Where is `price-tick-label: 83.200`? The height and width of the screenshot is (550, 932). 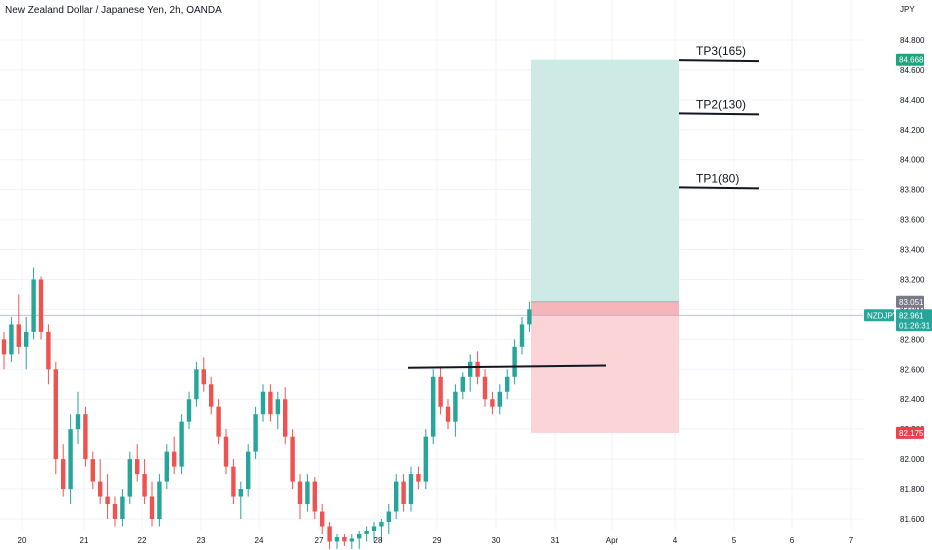
price-tick-label: 83.200 is located at coordinates (912, 279).